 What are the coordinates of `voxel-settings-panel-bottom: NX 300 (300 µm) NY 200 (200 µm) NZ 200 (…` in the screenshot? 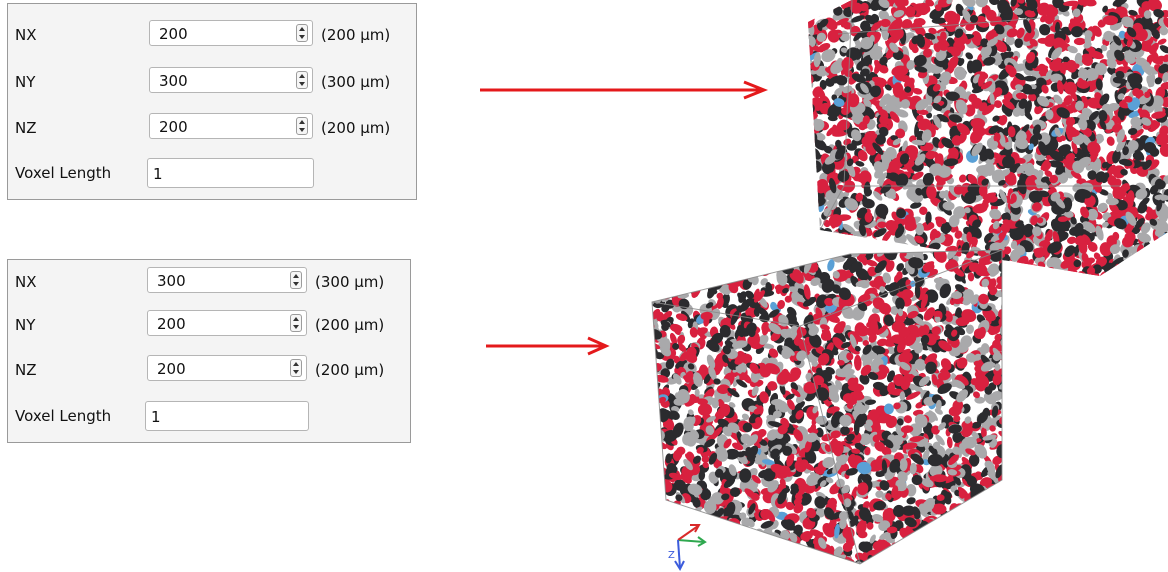 It's located at (209, 351).